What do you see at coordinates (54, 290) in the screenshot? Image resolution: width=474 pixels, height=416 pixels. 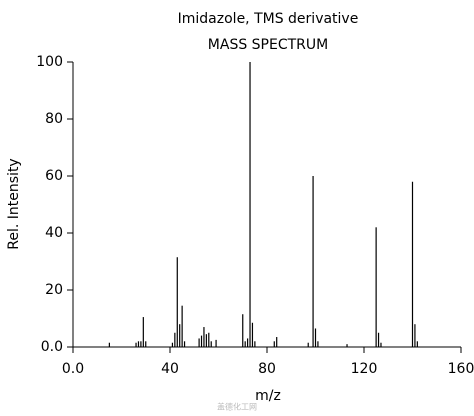 I see `y-tick-label: 20` at bounding box center [54, 290].